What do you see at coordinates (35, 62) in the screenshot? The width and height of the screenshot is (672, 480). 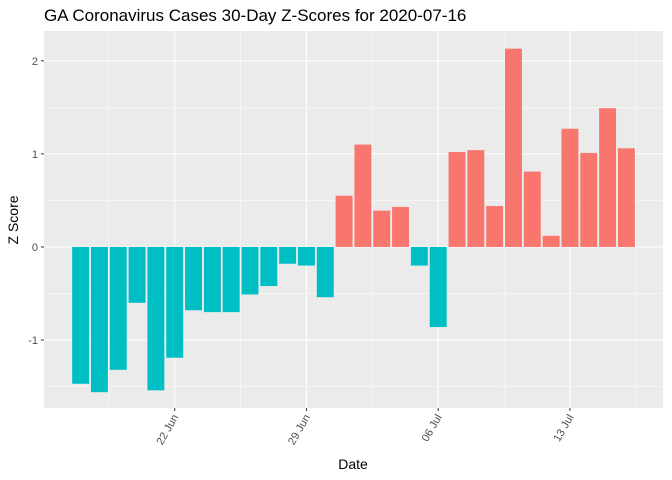 I see `y-tick-label: 2` at bounding box center [35, 62].